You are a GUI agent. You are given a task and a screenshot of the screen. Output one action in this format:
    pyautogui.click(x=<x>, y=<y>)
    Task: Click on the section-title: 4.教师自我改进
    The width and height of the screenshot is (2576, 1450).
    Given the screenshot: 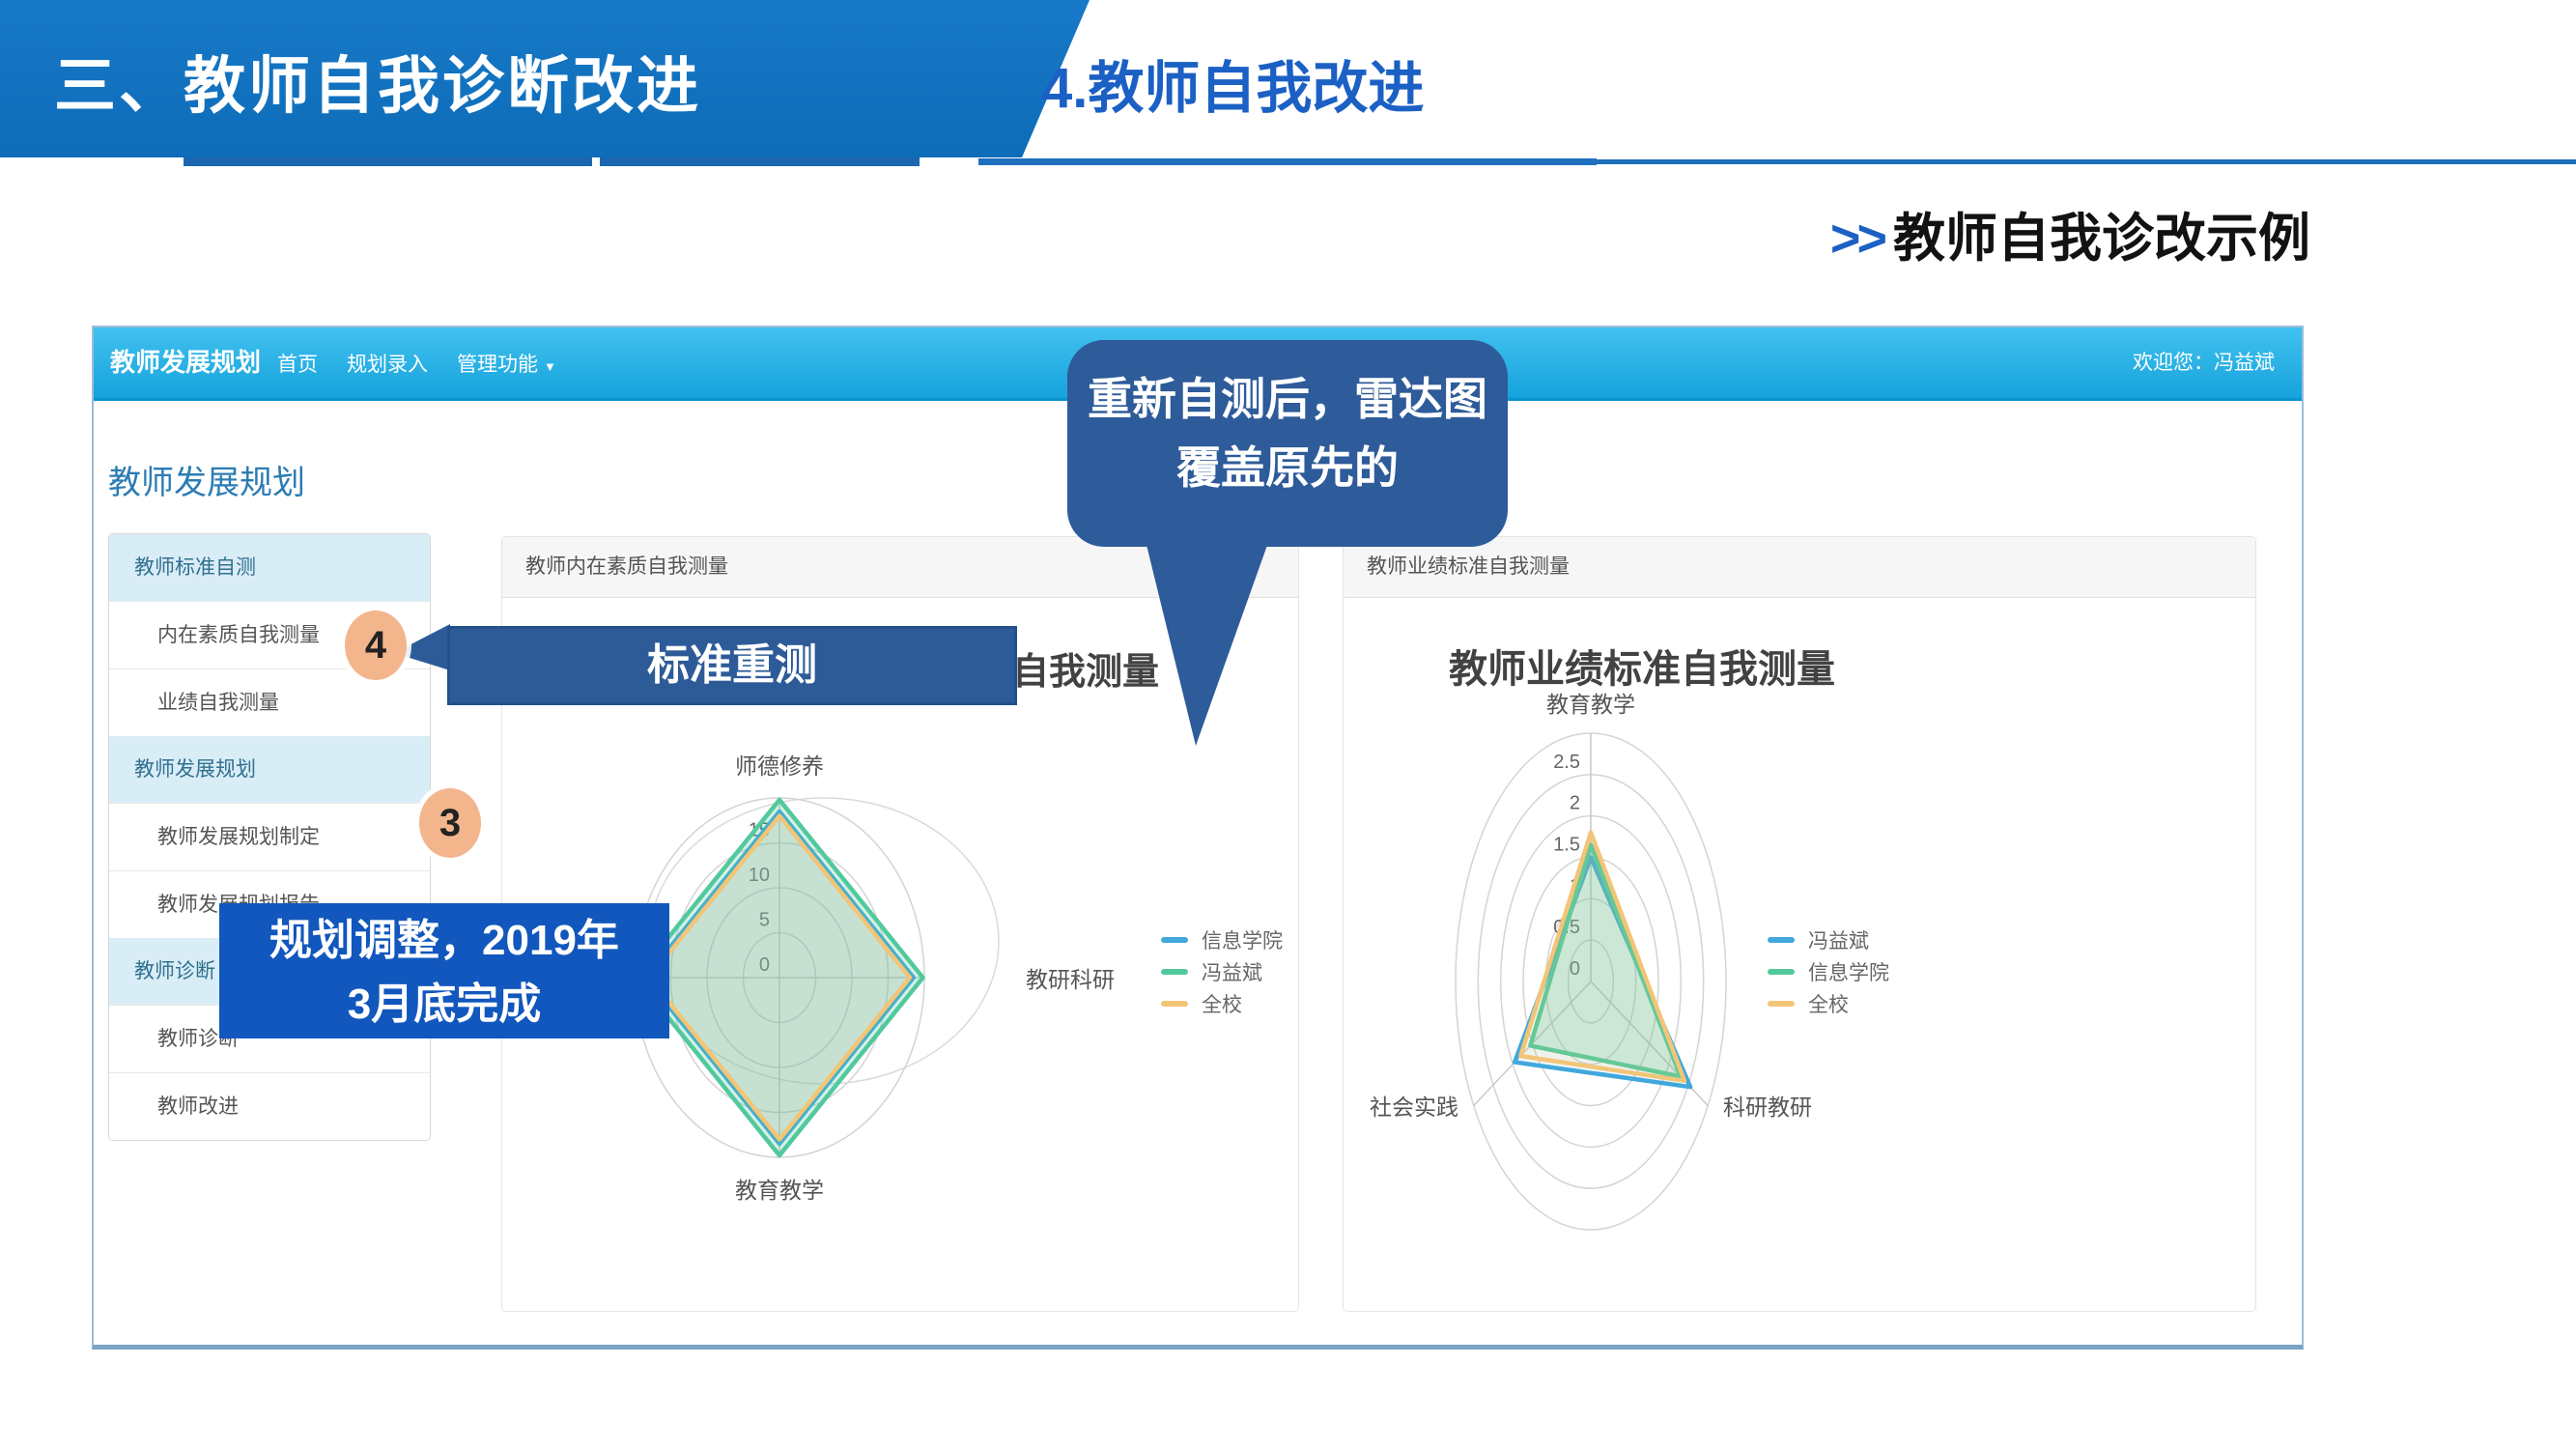 What is the action you would take?
    pyautogui.click(x=1233, y=89)
    